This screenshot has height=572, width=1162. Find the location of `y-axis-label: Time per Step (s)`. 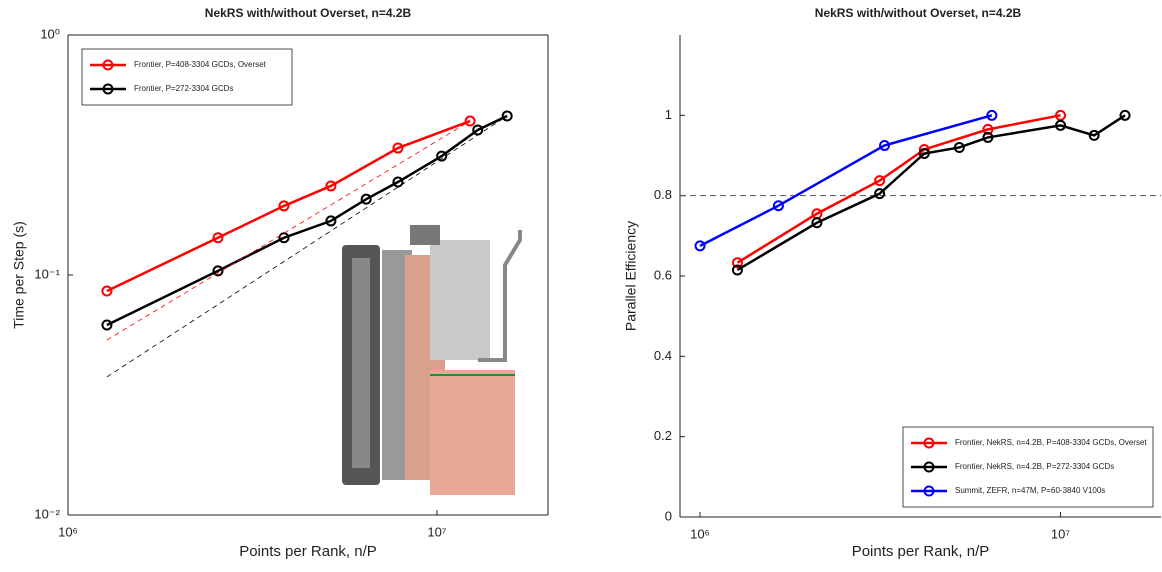

y-axis-label: Time per Step (s) is located at coordinates (19, 275).